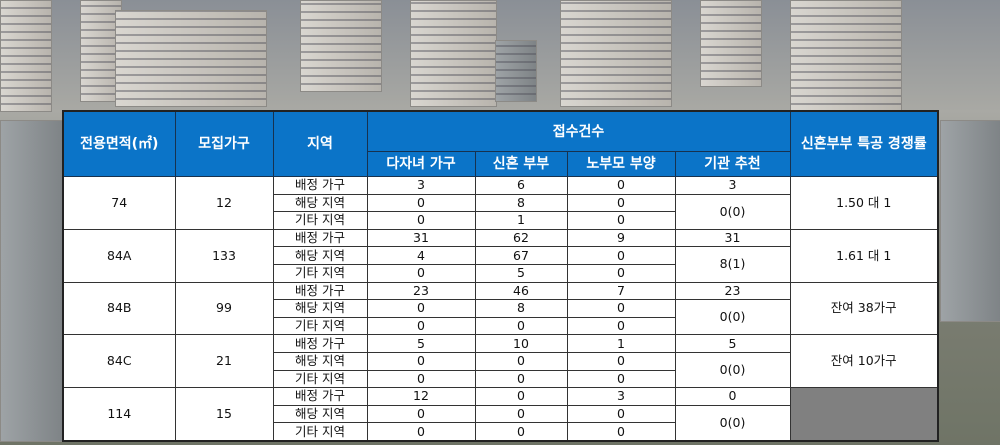  What do you see at coordinates (119, 255) in the screenshot?
I see `area-cell: 84A` at bounding box center [119, 255].